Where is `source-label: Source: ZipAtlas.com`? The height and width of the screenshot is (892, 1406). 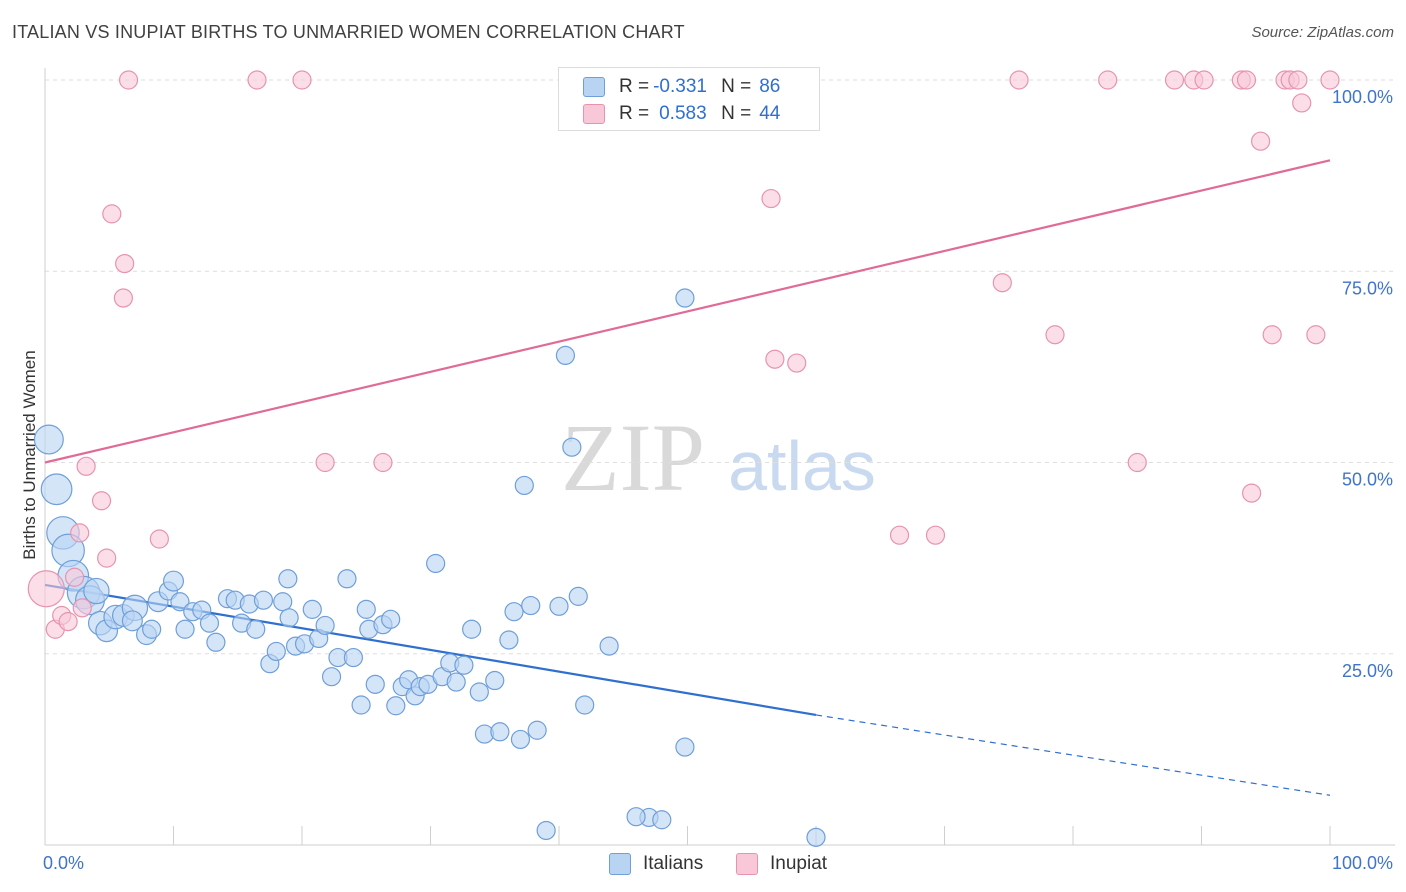
source-label: Source: ZipAtlas.com is located at coordinates (1322, 32).